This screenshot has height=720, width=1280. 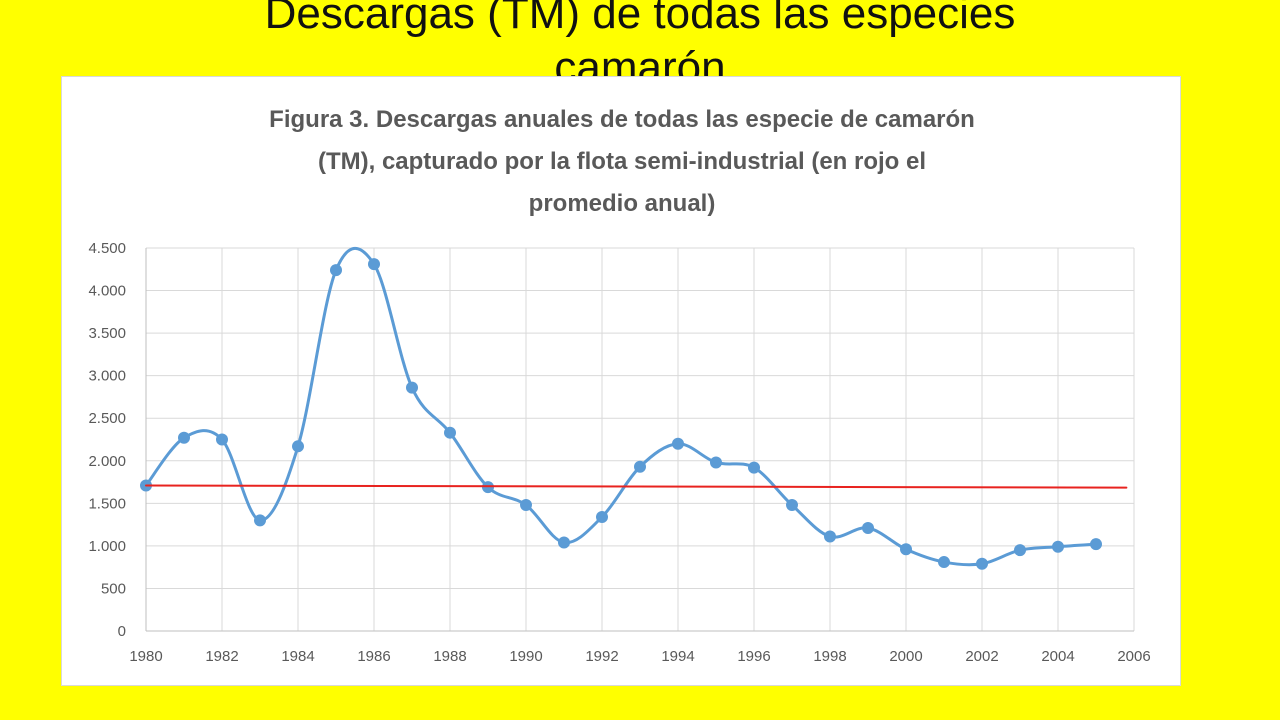 I want to click on y-tick-label: 2.500, so click(x=107, y=418).